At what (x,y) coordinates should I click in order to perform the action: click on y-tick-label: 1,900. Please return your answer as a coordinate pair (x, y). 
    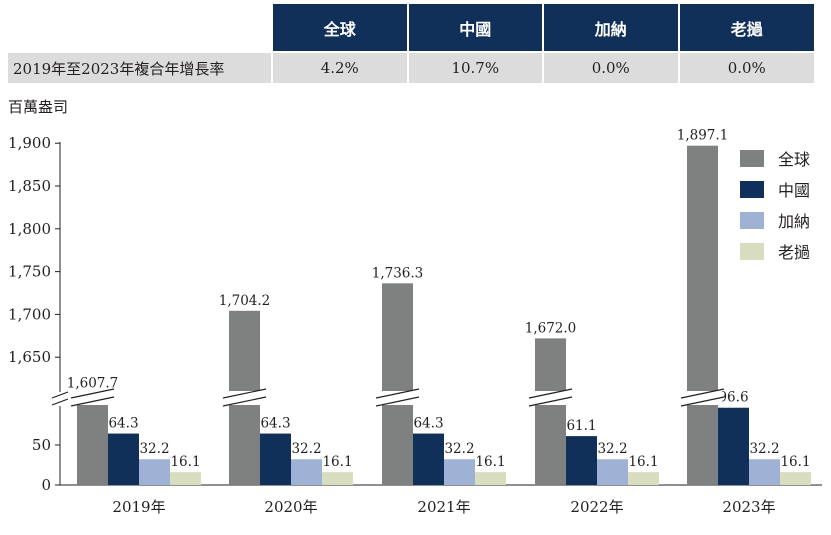
    Looking at the image, I should click on (29, 143).